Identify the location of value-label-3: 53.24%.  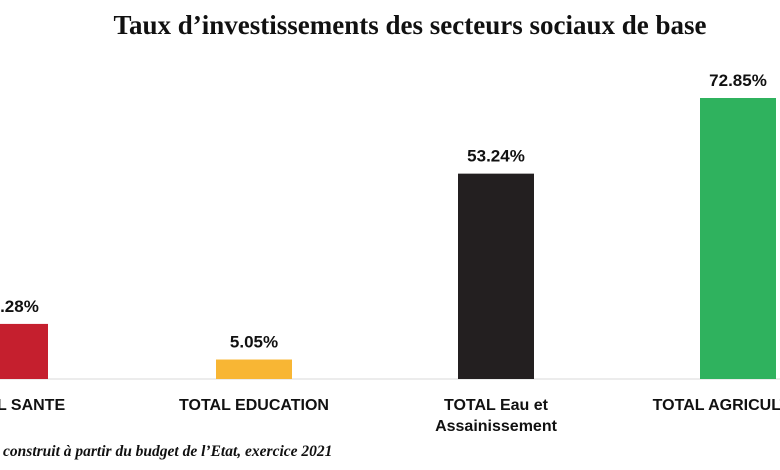
(496, 156).